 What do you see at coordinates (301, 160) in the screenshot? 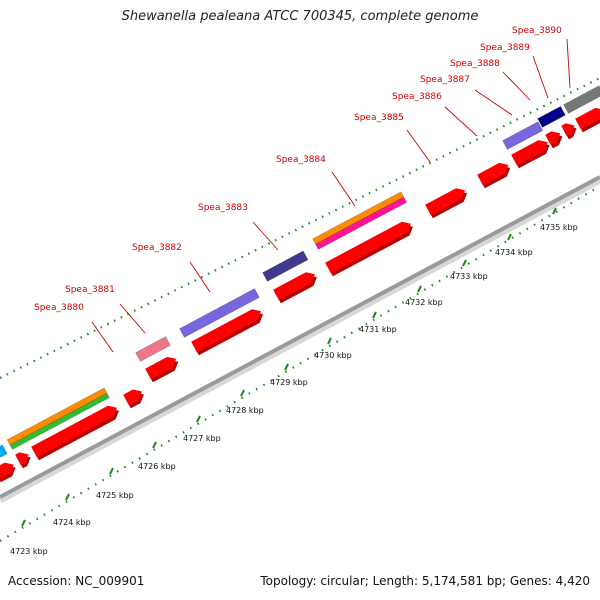
I see `gene-label: Spea_3884` at bounding box center [301, 160].